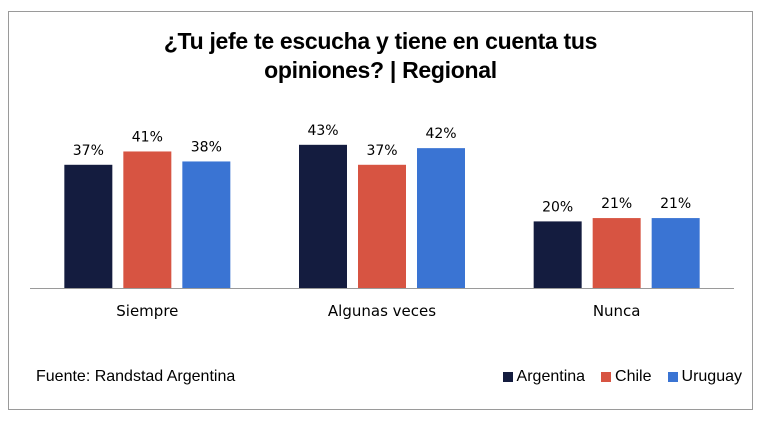 The width and height of the screenshot is (770, 423). I want to click on bar-uruguay-algunas-veces, so click(441, 218).